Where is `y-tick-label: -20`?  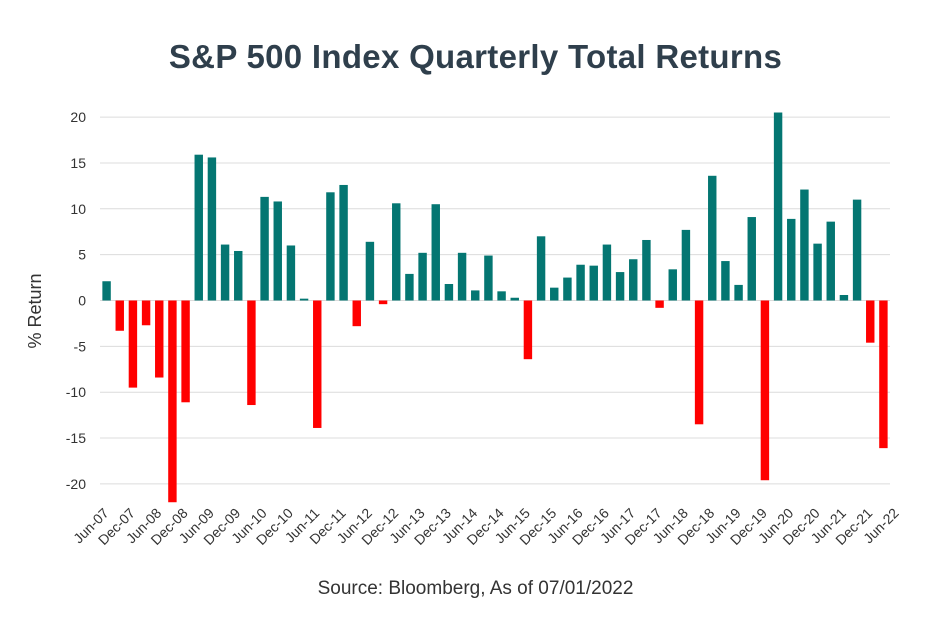
y-tick-label: -20 is located at coordinates (76, 484).